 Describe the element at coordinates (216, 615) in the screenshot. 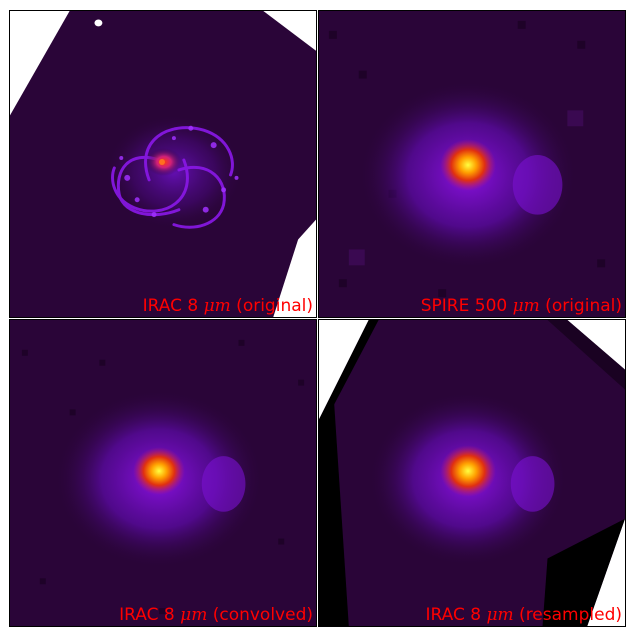

I see `panel-caption: IRAC 8 μm (convolved)` at that location.